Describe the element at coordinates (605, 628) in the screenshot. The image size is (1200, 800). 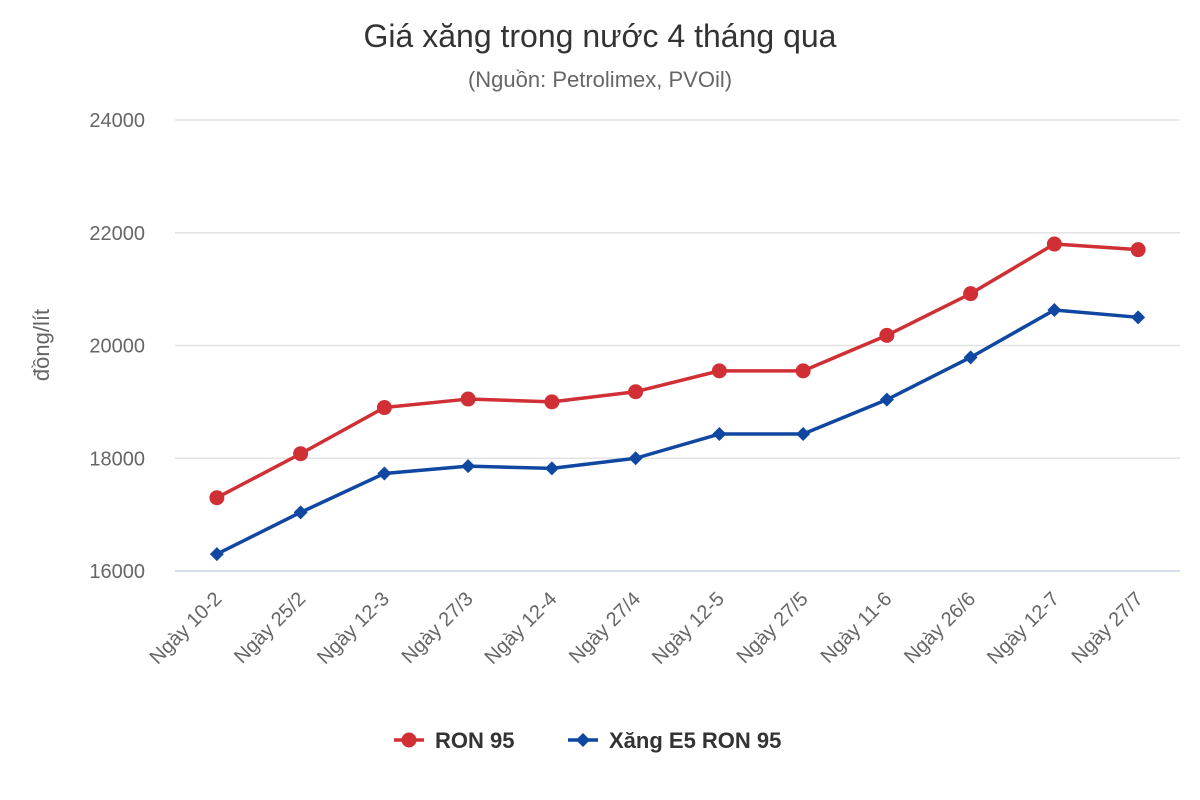
I see `x-tick-label: Ngày 27/4` at that location.